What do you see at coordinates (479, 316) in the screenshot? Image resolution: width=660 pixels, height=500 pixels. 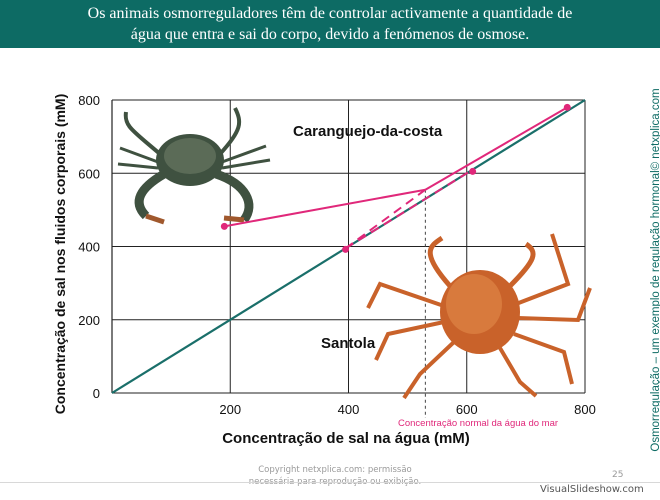 I see `spider-crab-image` at bounding box center [479, 316].